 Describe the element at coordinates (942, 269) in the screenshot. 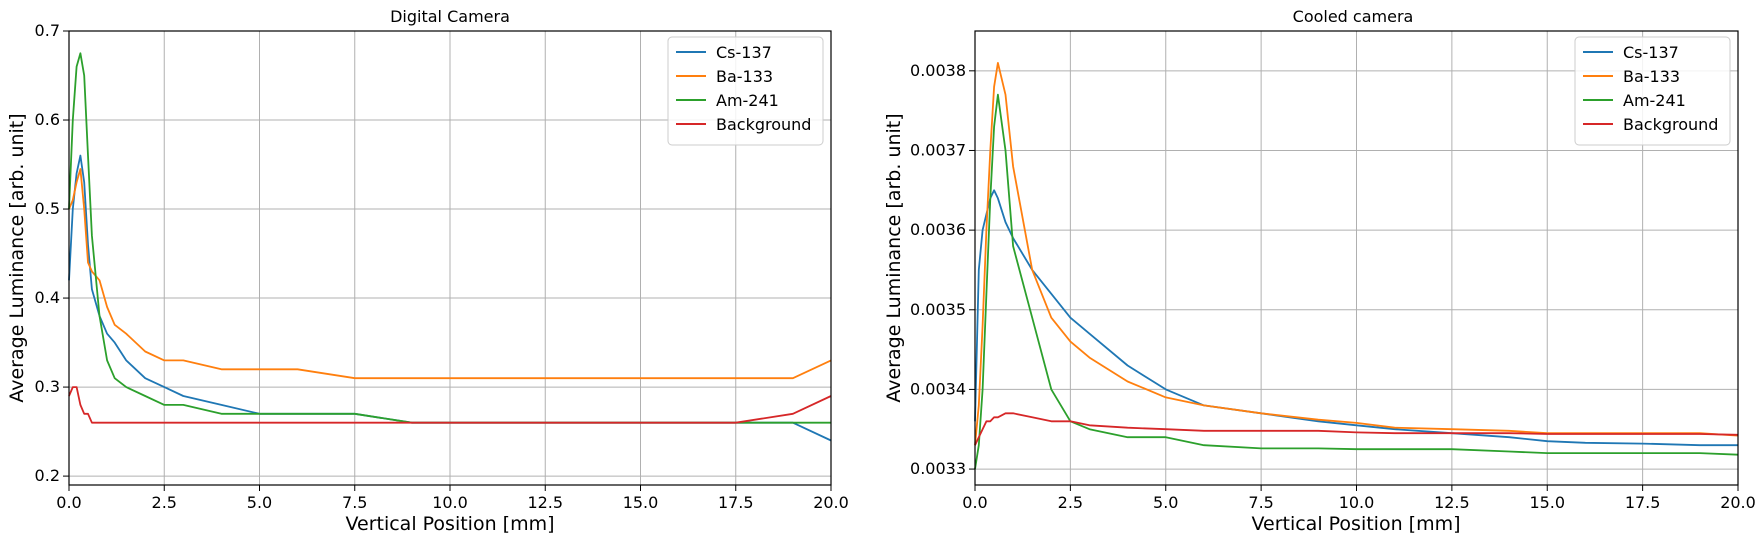

I see `y-ticks: 0.0033 0.0034 0.0035 0.0036 0.0037 0.0038` at that location.